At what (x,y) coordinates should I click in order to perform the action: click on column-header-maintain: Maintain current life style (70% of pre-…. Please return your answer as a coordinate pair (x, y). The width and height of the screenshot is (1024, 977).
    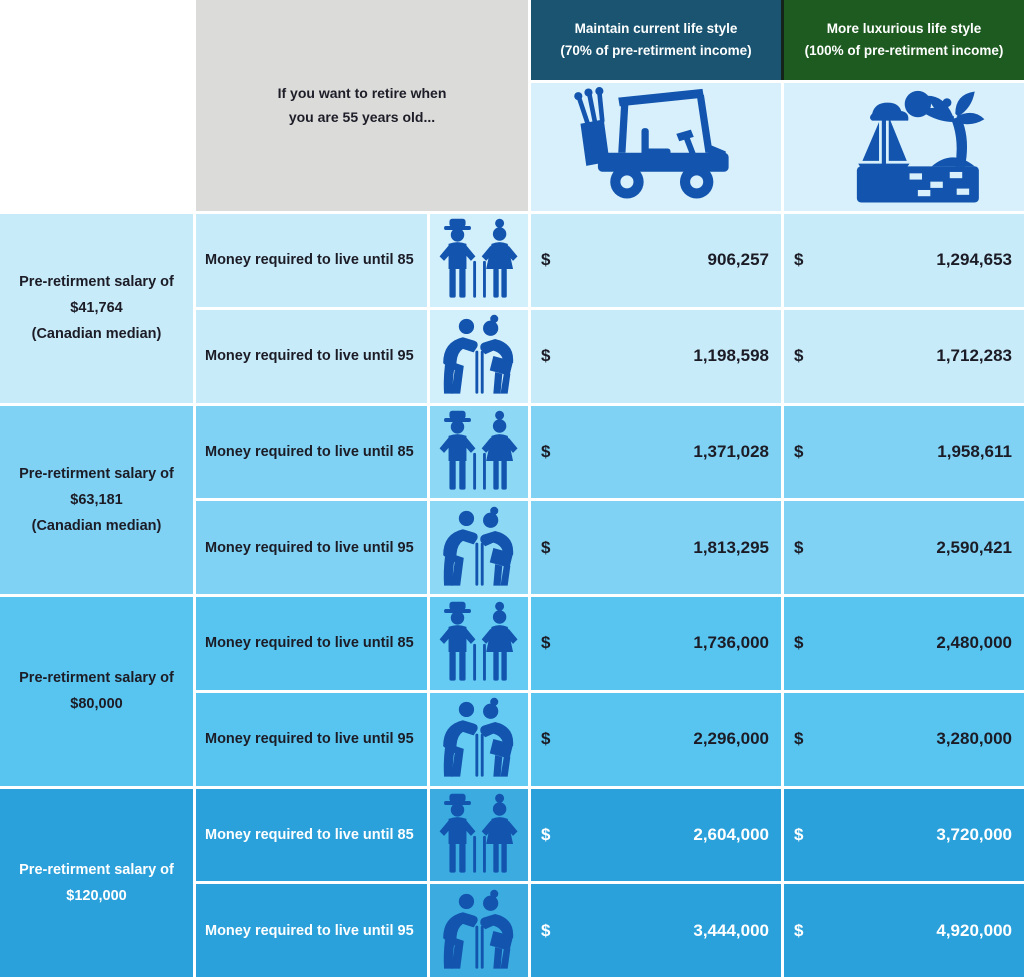
    Looking at the image, I should click on (656, 40).